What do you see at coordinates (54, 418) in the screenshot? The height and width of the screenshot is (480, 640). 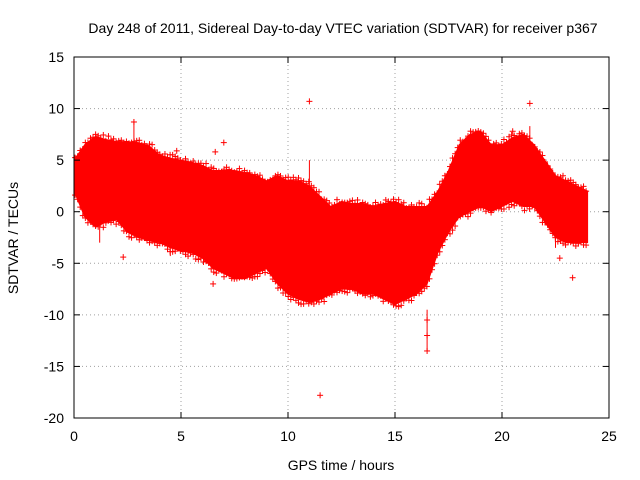 I see `y-tick-label: -20` at bounding box center [54, 418].